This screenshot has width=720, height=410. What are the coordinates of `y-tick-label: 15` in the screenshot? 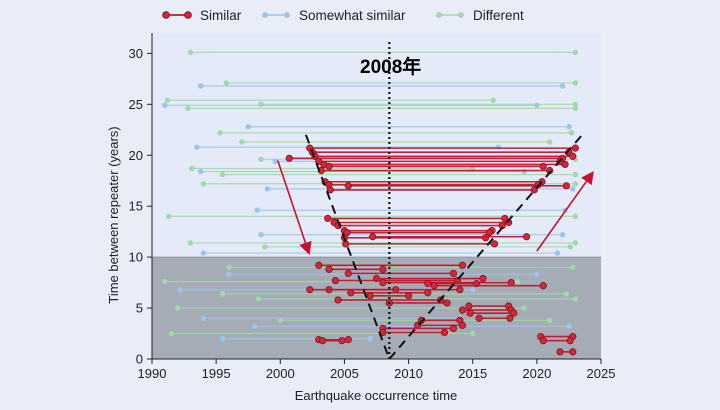 It's located at (136, 206).